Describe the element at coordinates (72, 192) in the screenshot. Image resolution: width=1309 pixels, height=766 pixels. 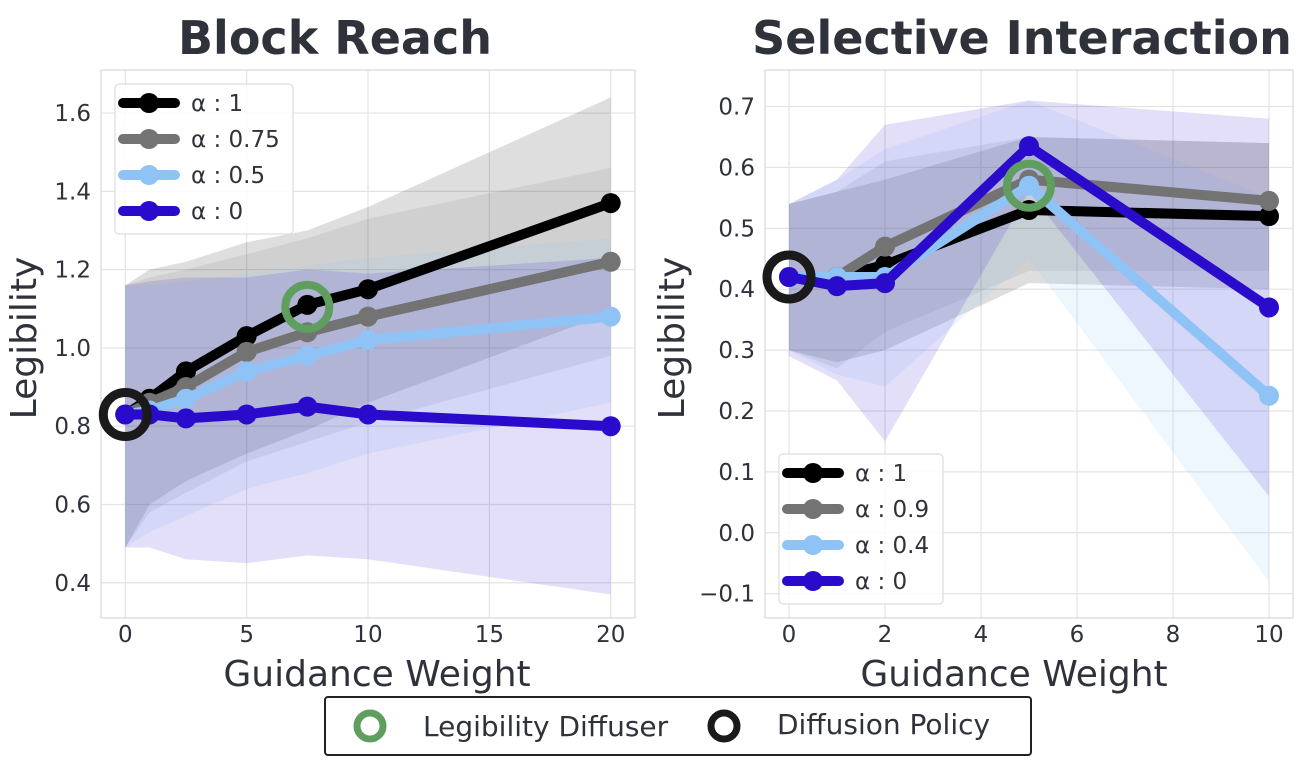
I see `y-tick-label: 1.4` at that location.